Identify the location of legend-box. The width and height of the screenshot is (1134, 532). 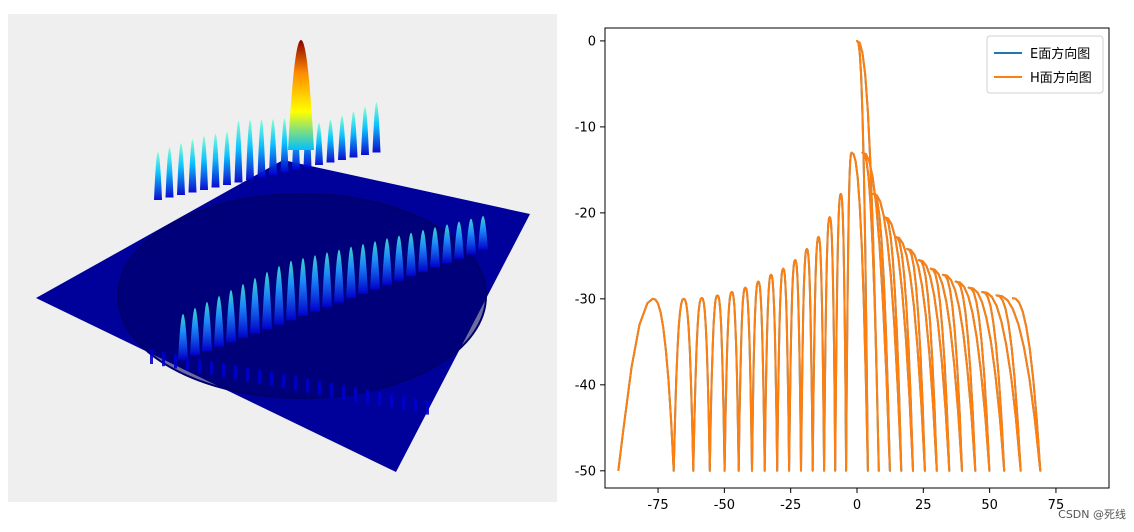
(1045, 64).